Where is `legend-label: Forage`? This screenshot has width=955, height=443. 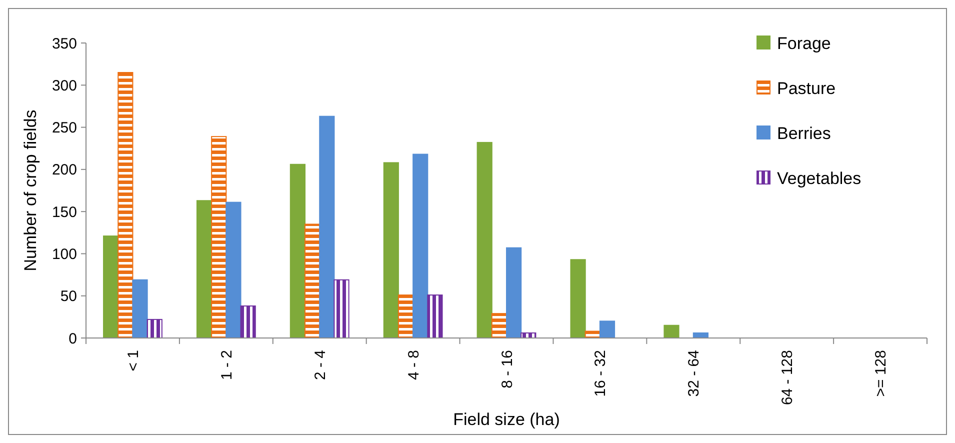
legend-label: Forage is located at coordinates (804, 43).